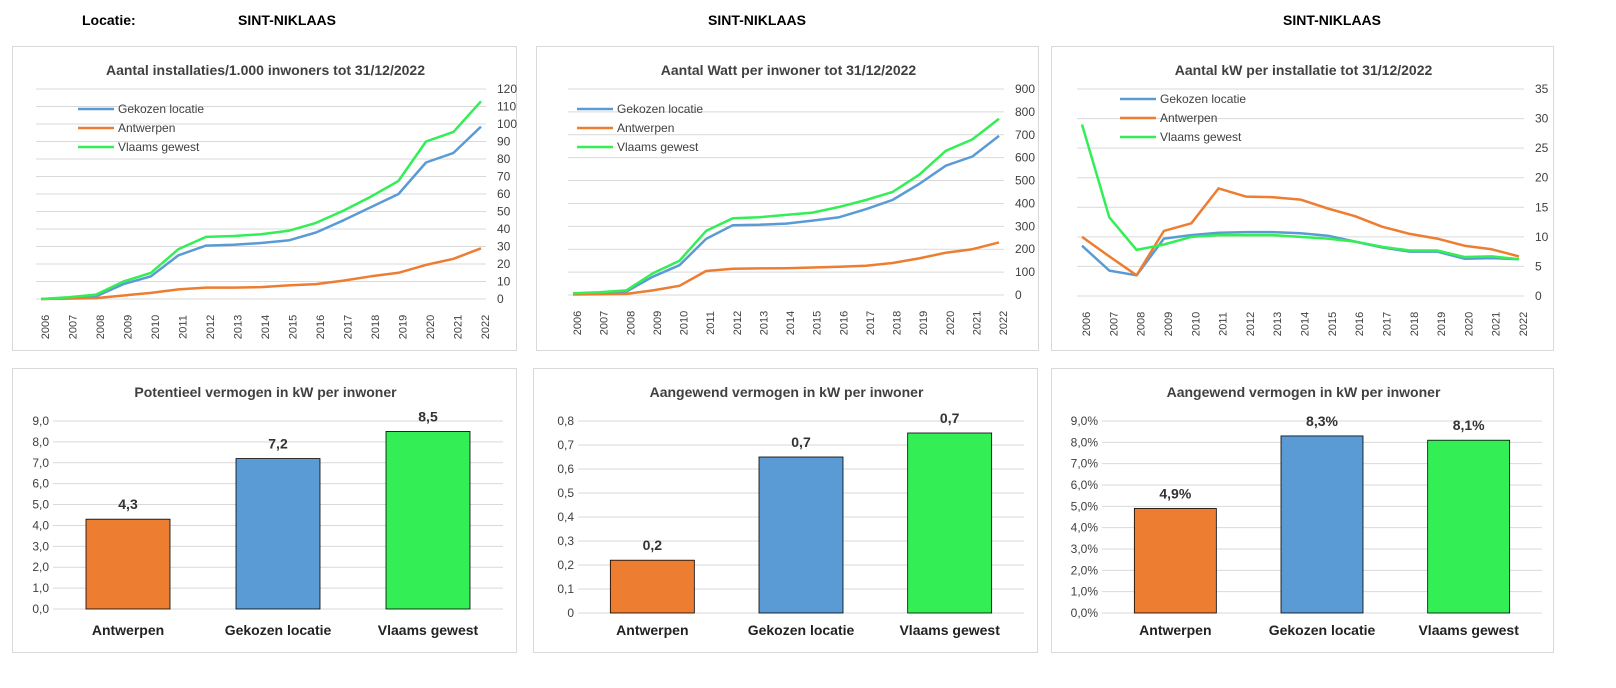 The height and width of the screenshot is (688, 1616). What do you see at coordinates (1322, 421) in the screenshot?
I see `bar-data-label: 8,3%` at bounding box center [1322, 421].